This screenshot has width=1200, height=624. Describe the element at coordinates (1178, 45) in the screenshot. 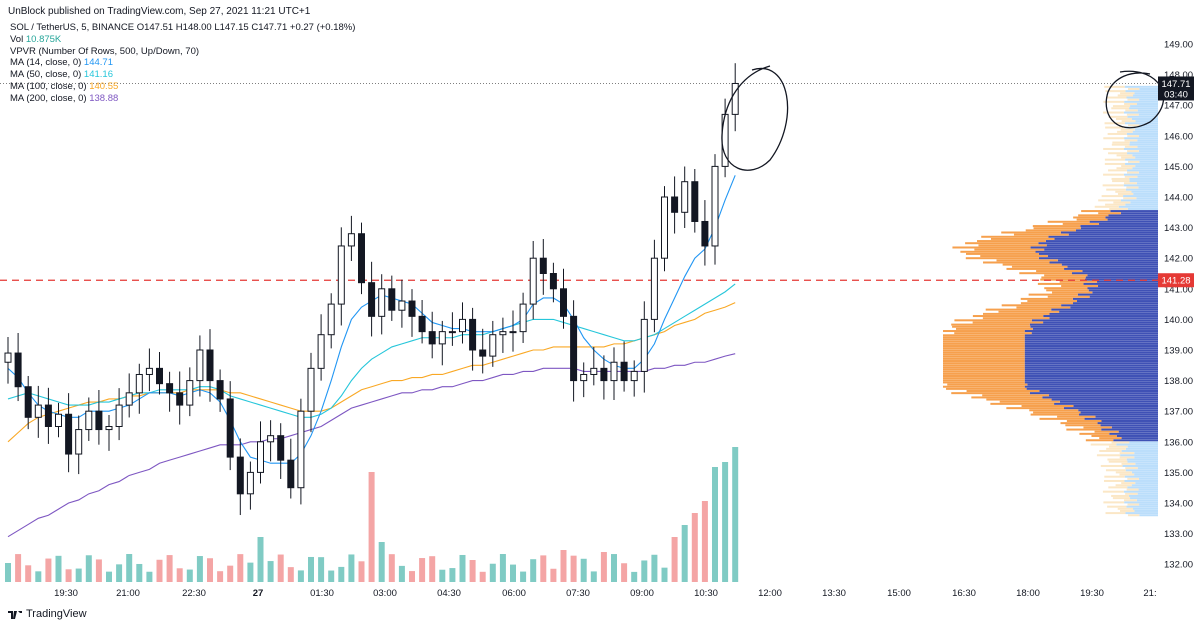

I see `price-axis-label: 149.00` at that location.